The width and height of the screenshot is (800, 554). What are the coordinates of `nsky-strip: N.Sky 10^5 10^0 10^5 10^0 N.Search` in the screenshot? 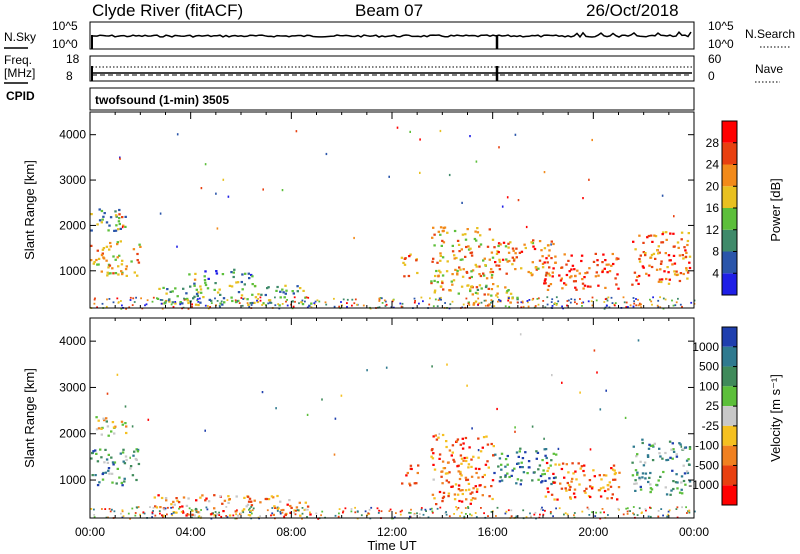 It's located at (399, 35).